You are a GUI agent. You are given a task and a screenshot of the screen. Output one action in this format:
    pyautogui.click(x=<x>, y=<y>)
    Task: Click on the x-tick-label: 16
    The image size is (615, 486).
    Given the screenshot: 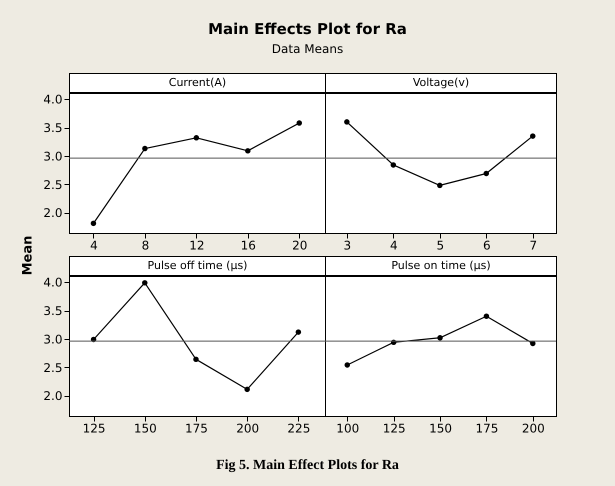 What is the action you would take?
    pyautogui.click(x=248, y=245)
    